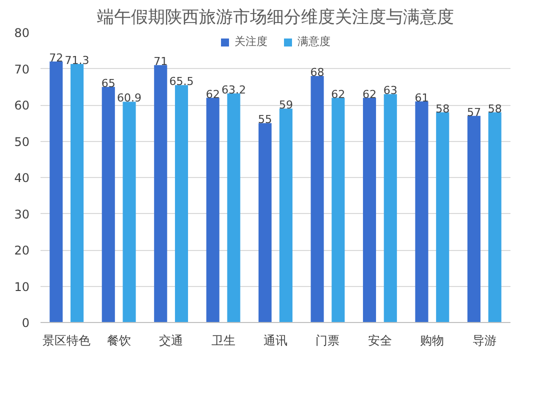 Image resolution: width=536 pixels, height=401 pixels. I want to click on y-tick-label: 20, so click(22, 251).